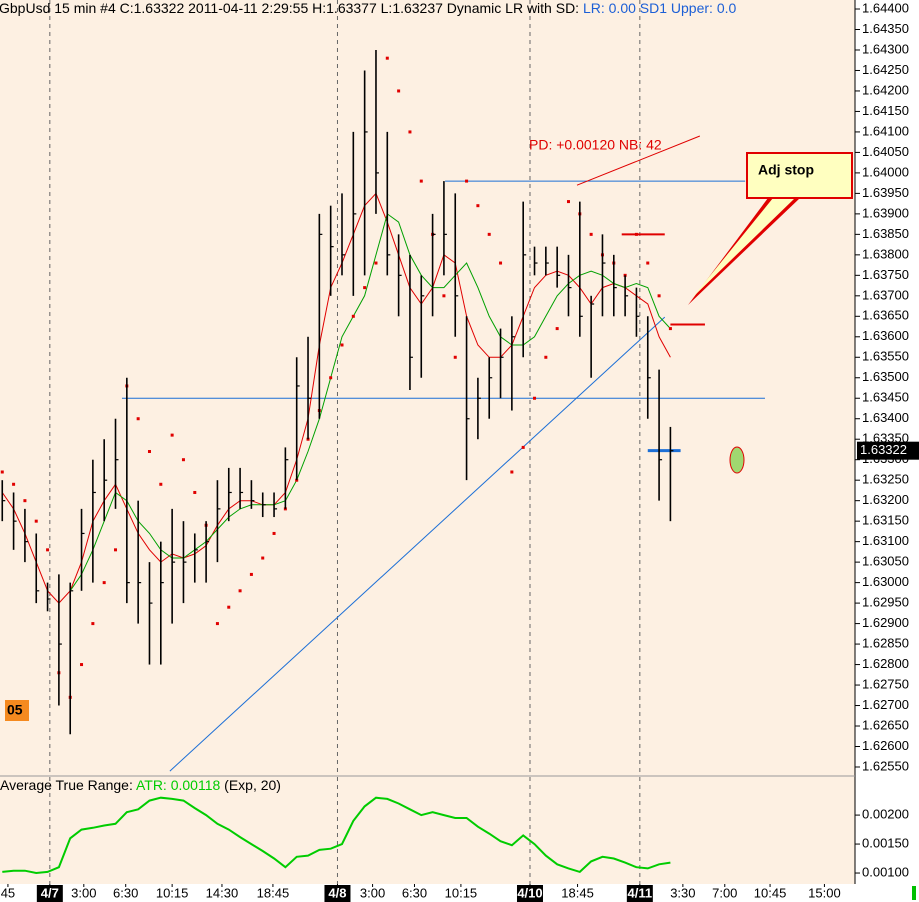  I want to click on x-tick-label: 18:45, so click(577, 892).